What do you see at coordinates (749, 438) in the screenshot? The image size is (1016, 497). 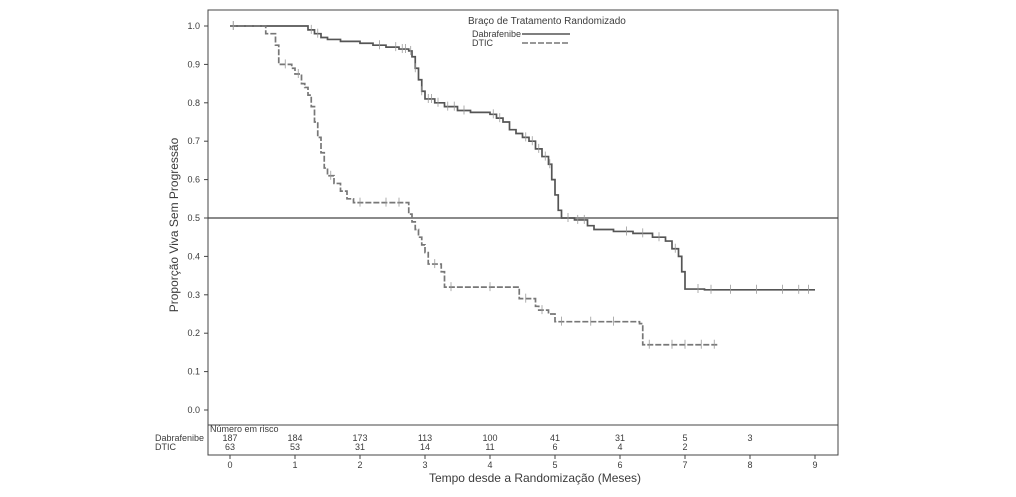 I see `risk-value-dabrafenibe: 3` at bounding box center [749, 438].